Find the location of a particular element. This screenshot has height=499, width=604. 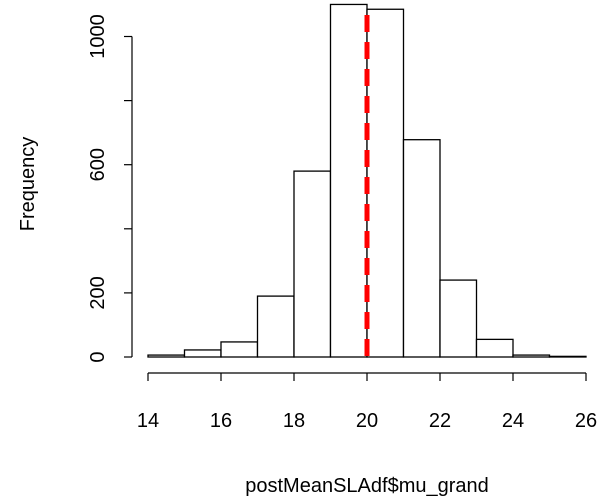

x-tick-label: 16 is located at coordinates (221, 421).